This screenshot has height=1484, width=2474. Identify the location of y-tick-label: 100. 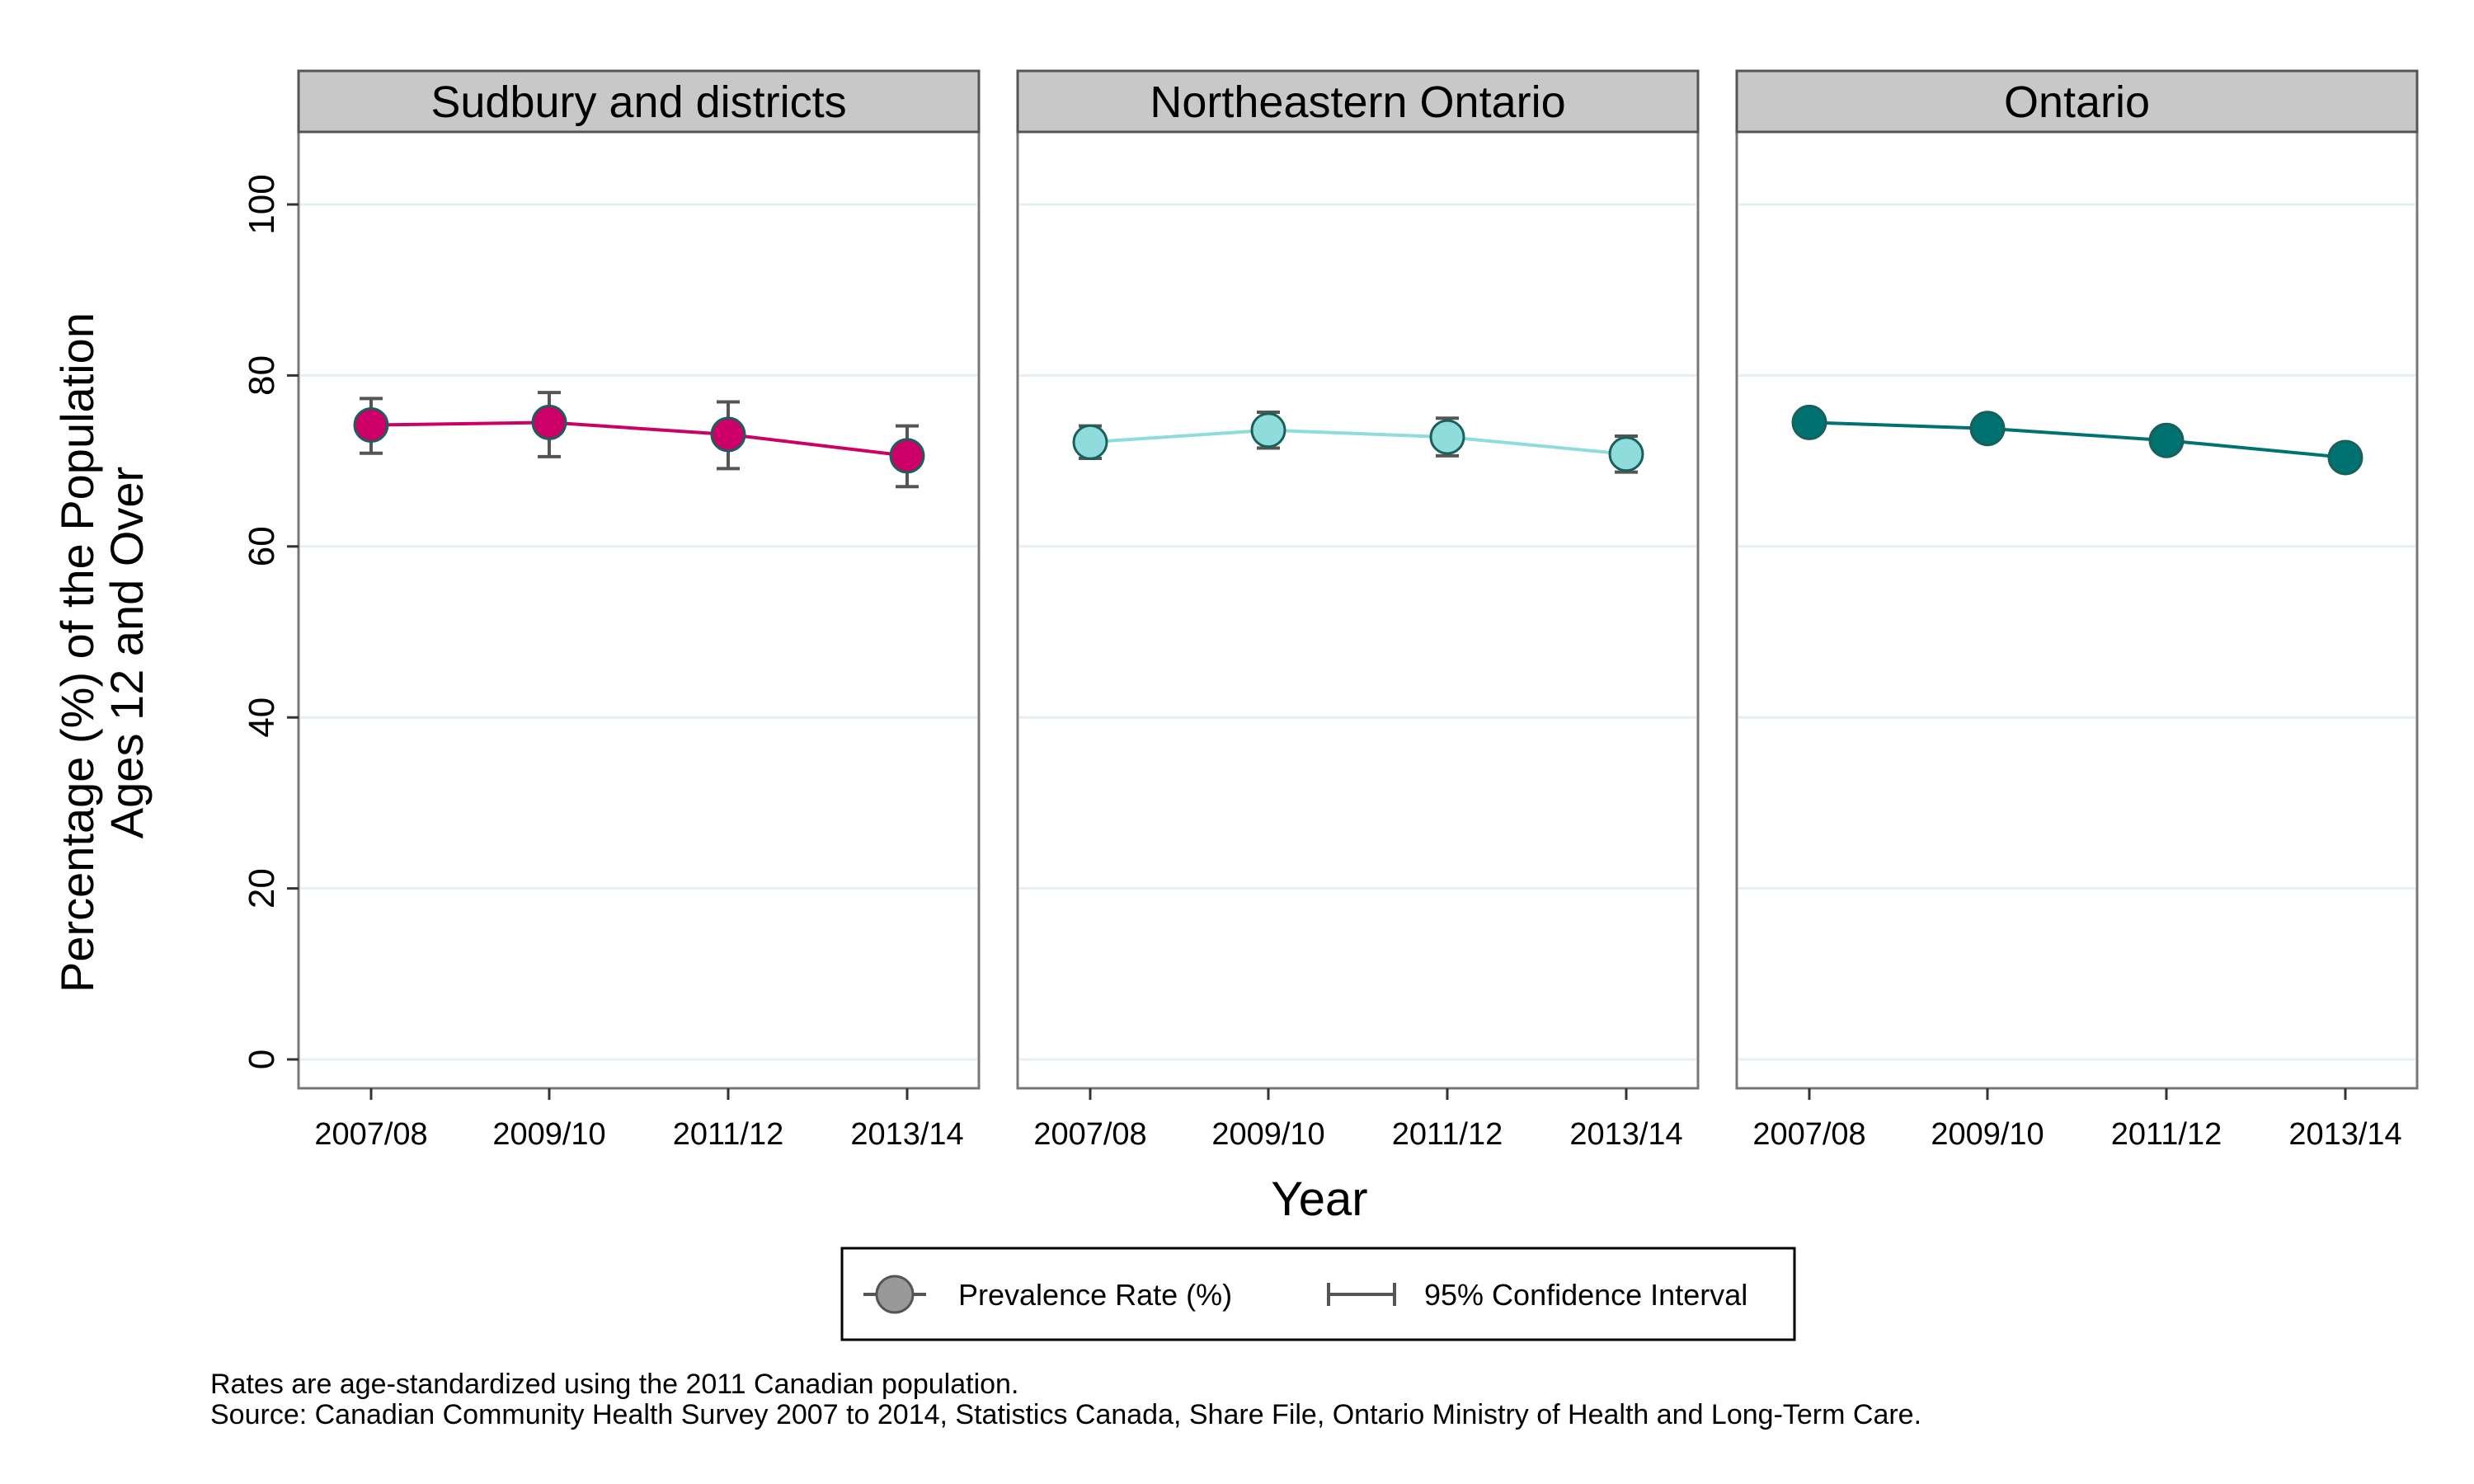
(262, 204).